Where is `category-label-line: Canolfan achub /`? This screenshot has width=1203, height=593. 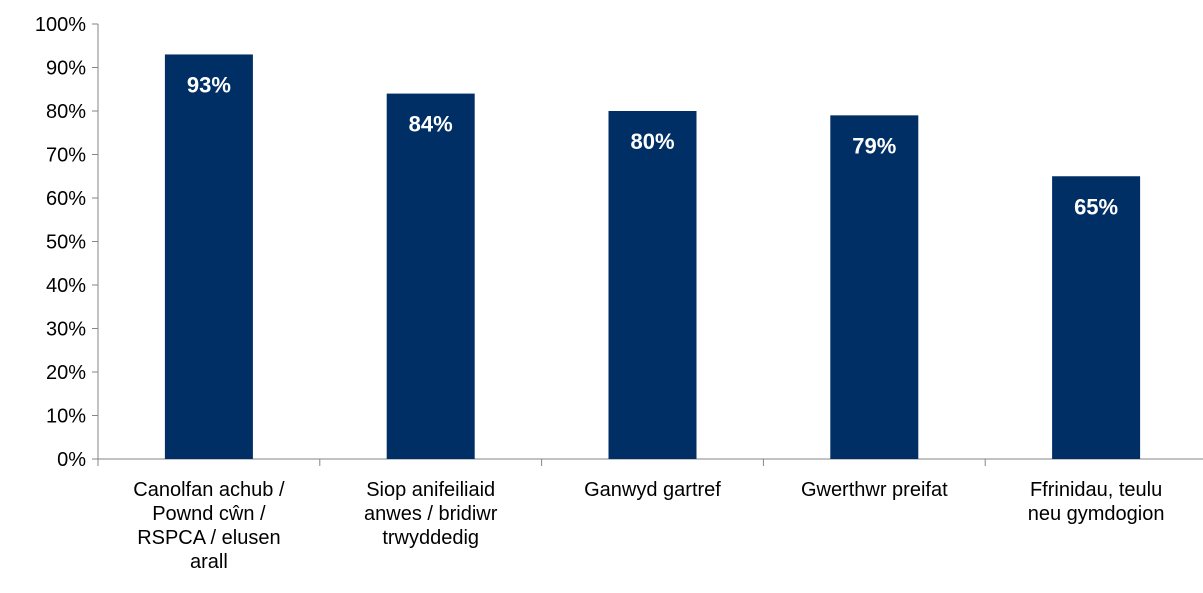
category-label-line: Canolfan achub / is located at coordinates (209, 490).